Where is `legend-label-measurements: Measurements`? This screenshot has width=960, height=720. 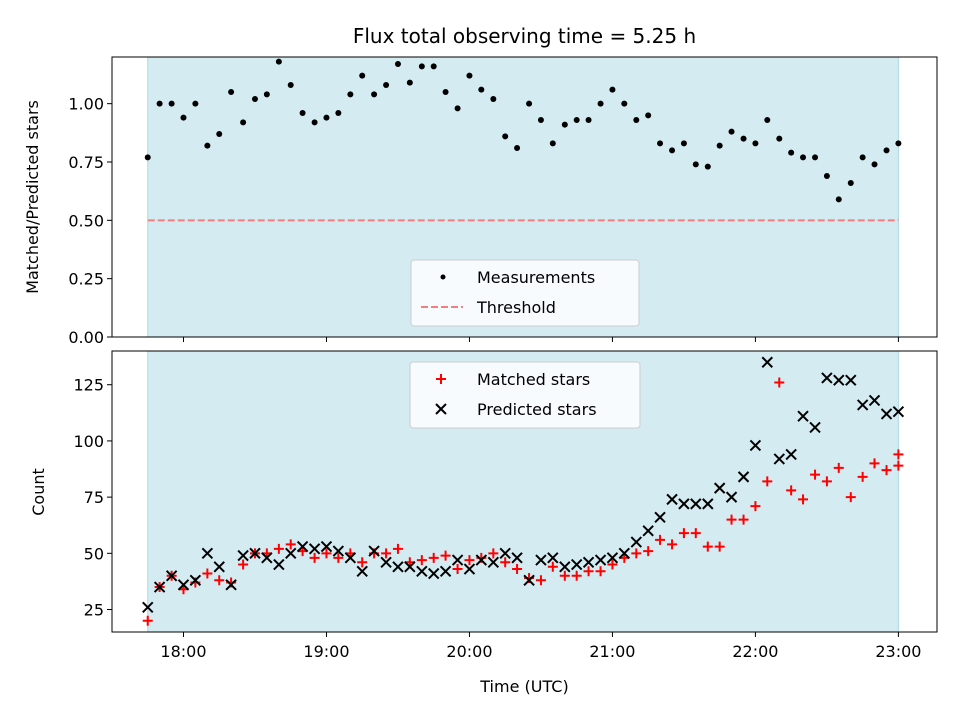
legend-label-measurements: Measurements is located at coordinates (536, 277).